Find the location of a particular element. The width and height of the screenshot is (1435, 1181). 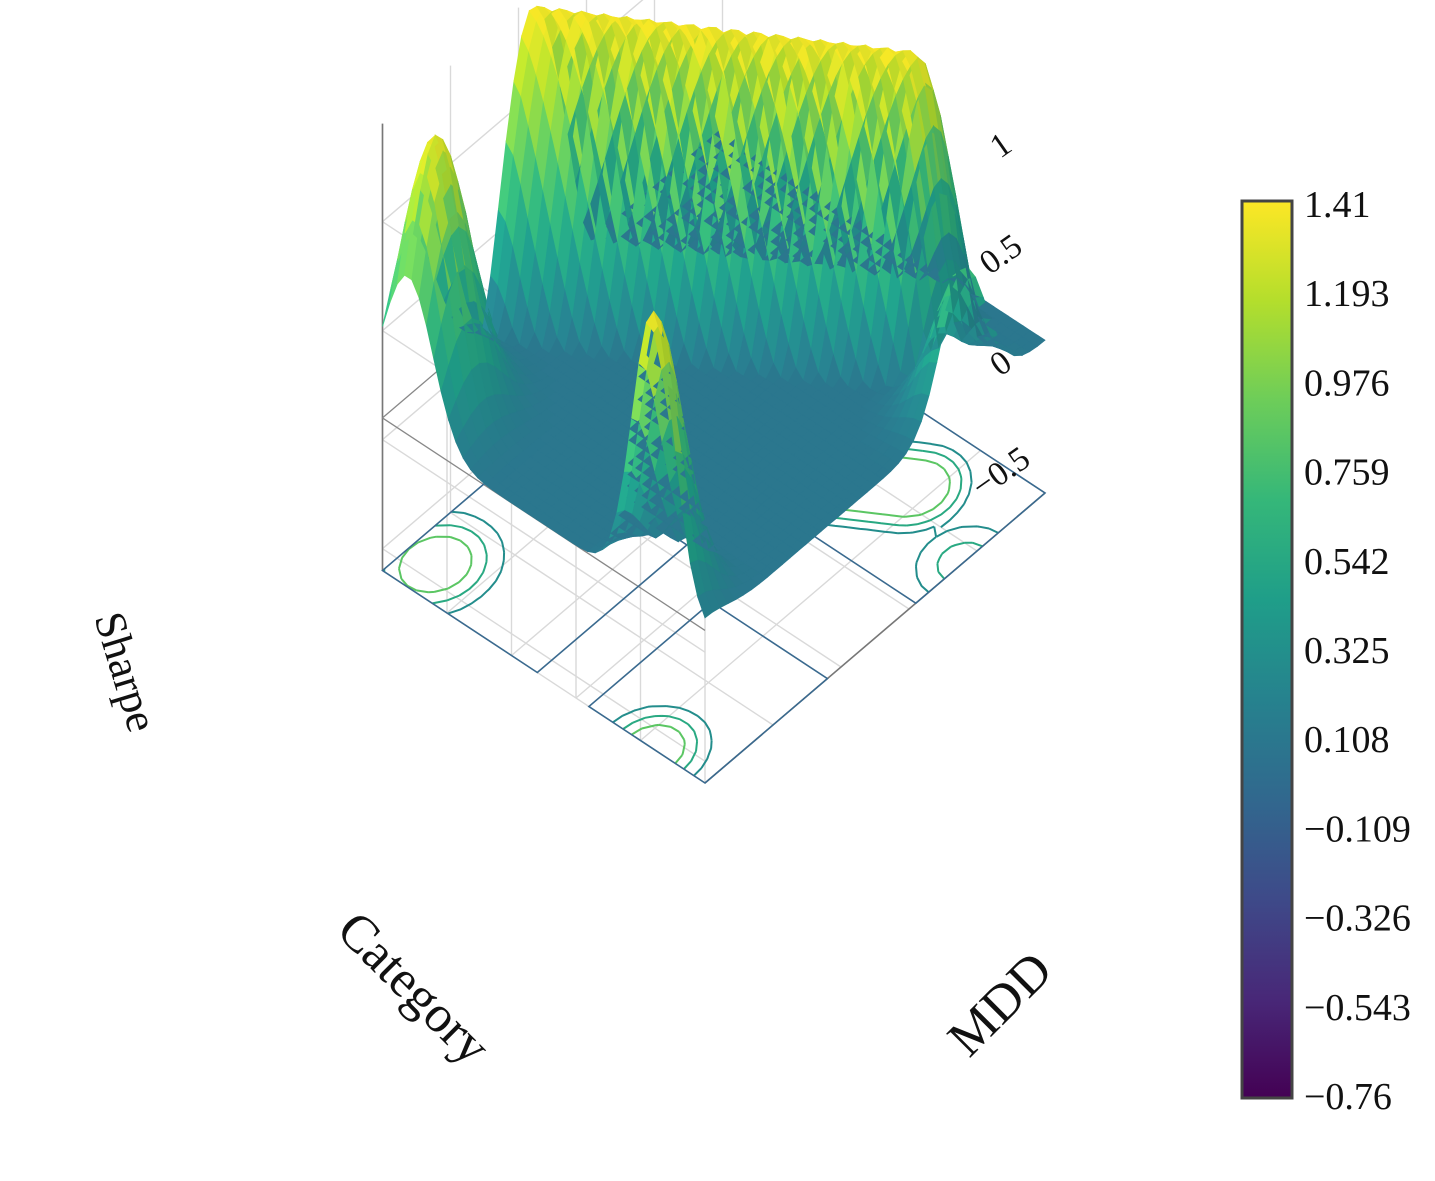

colorbar-tick-label: −0.543 is located at coordinates (1357, 1008).